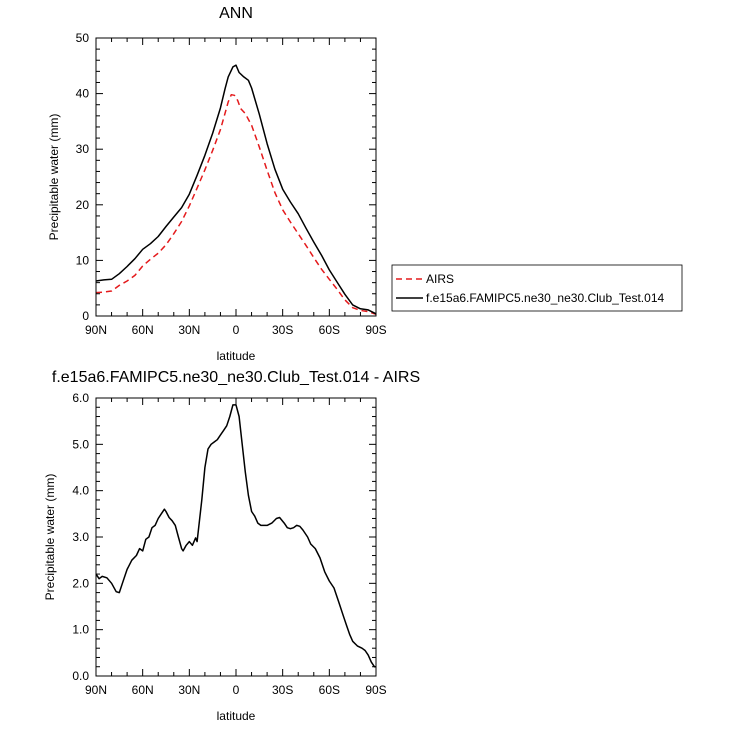 This screenshot has width=730, height=729. What do you see at coordinates (80, 398) in the screenshot?
I see `y-tick-label: 6.0` at bounding box center [80, 398].